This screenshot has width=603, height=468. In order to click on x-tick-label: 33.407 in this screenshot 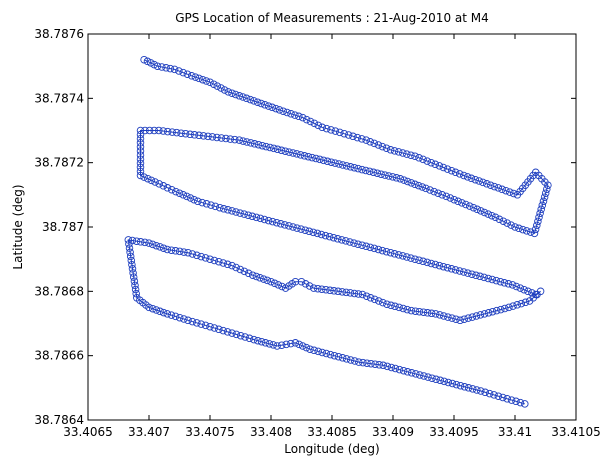, I will do `click(149, 432)`.